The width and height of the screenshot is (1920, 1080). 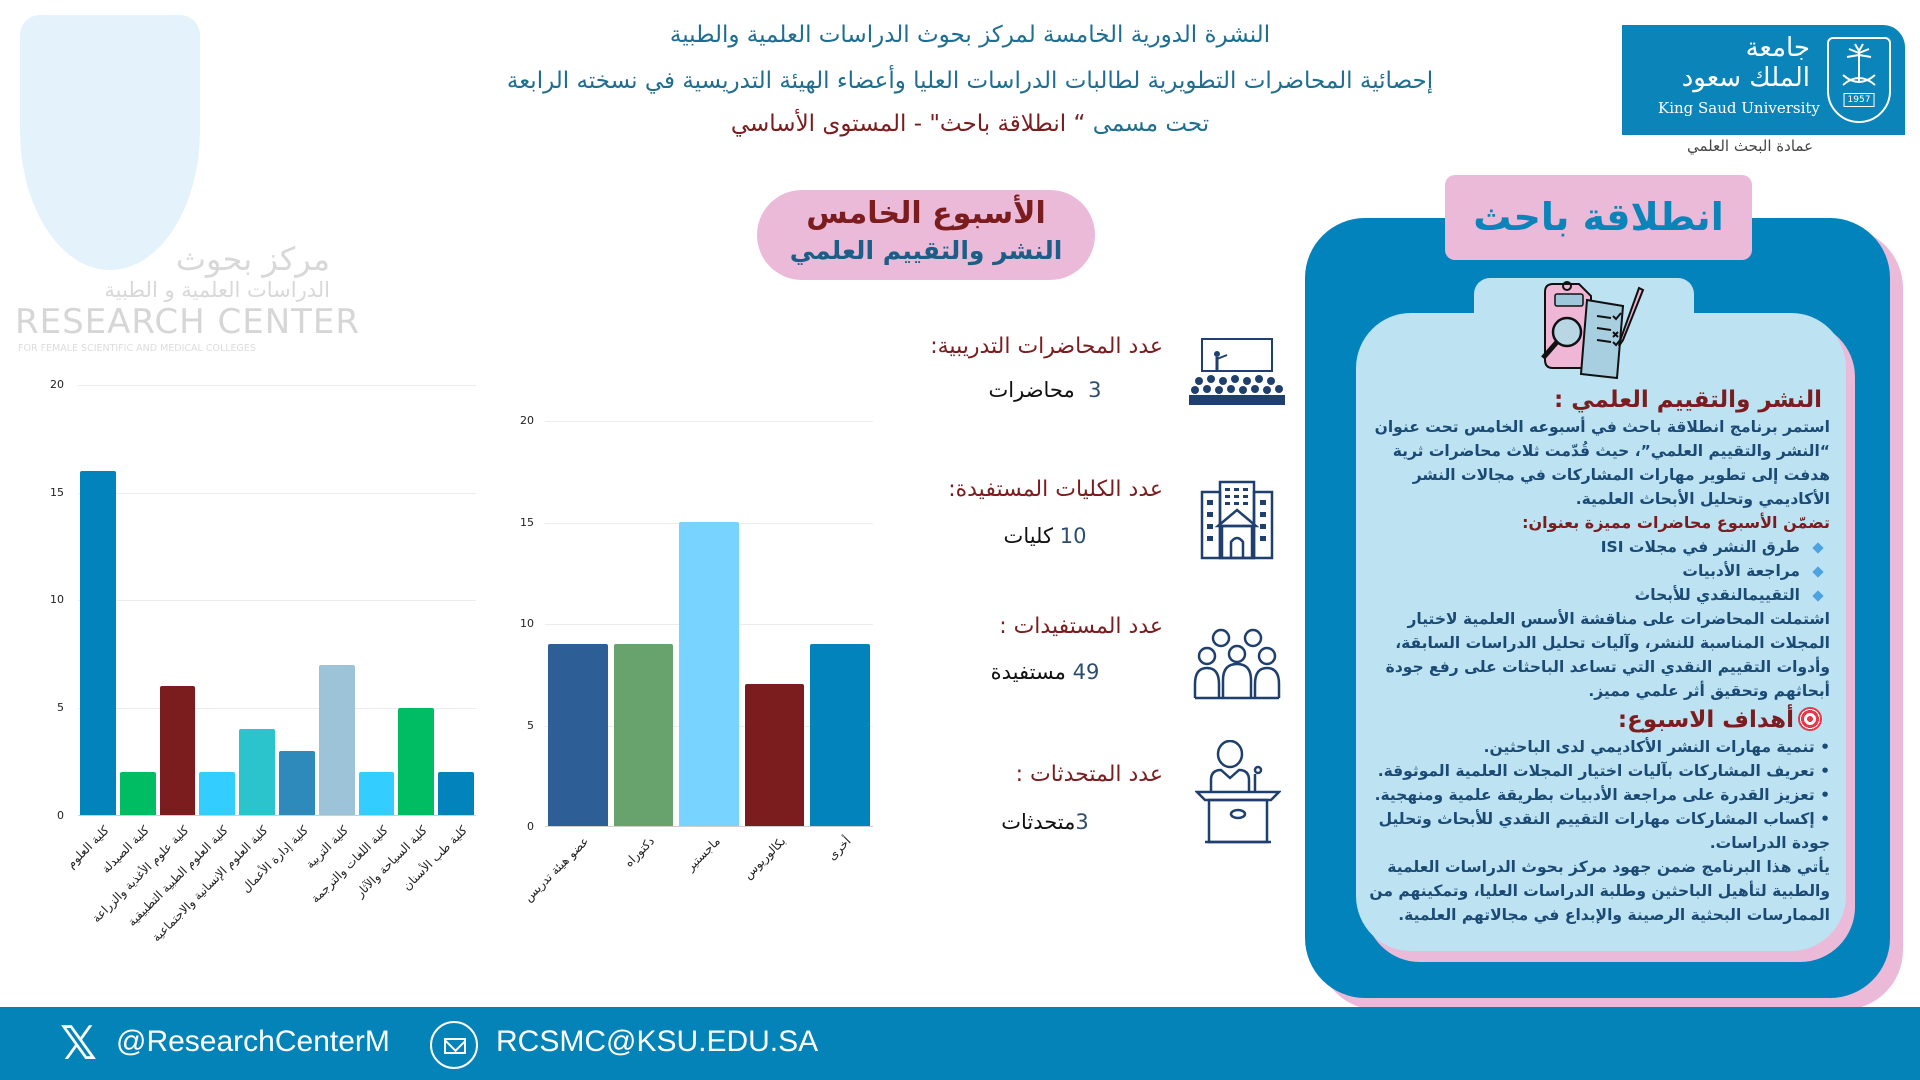 I want to click on week-title-pill: الأسبوع الخامس النشر والتقييم العلمي, so click(x=926, y=235).